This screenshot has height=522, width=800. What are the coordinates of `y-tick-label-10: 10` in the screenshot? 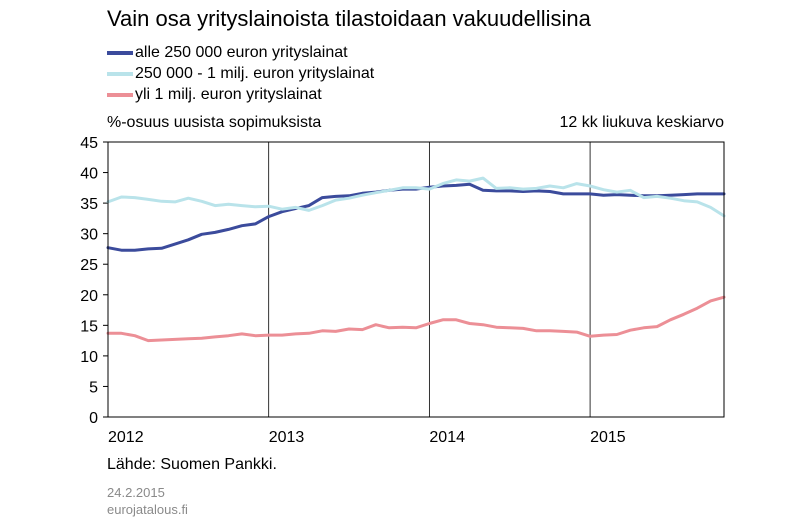 It's located at (89, 357).